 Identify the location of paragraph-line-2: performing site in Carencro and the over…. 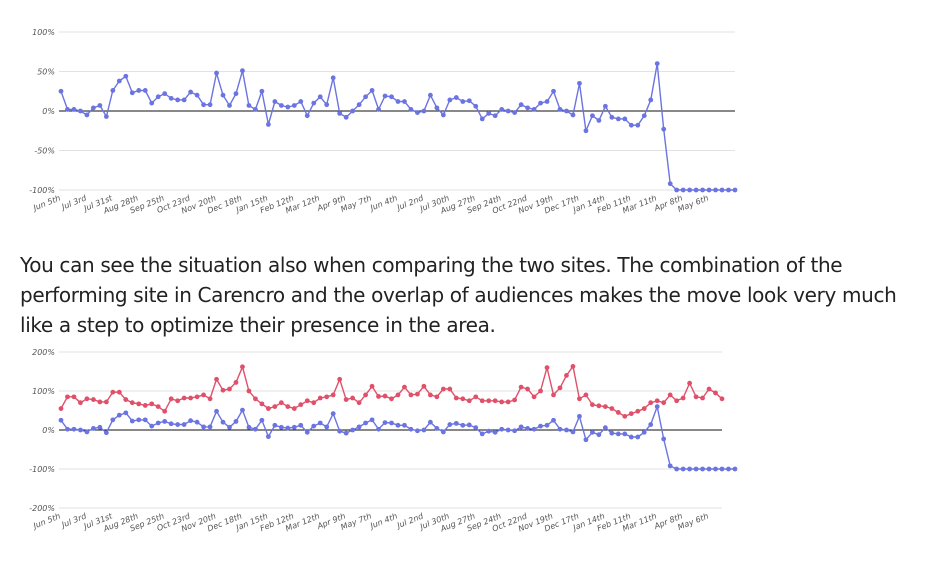
(458, 295).